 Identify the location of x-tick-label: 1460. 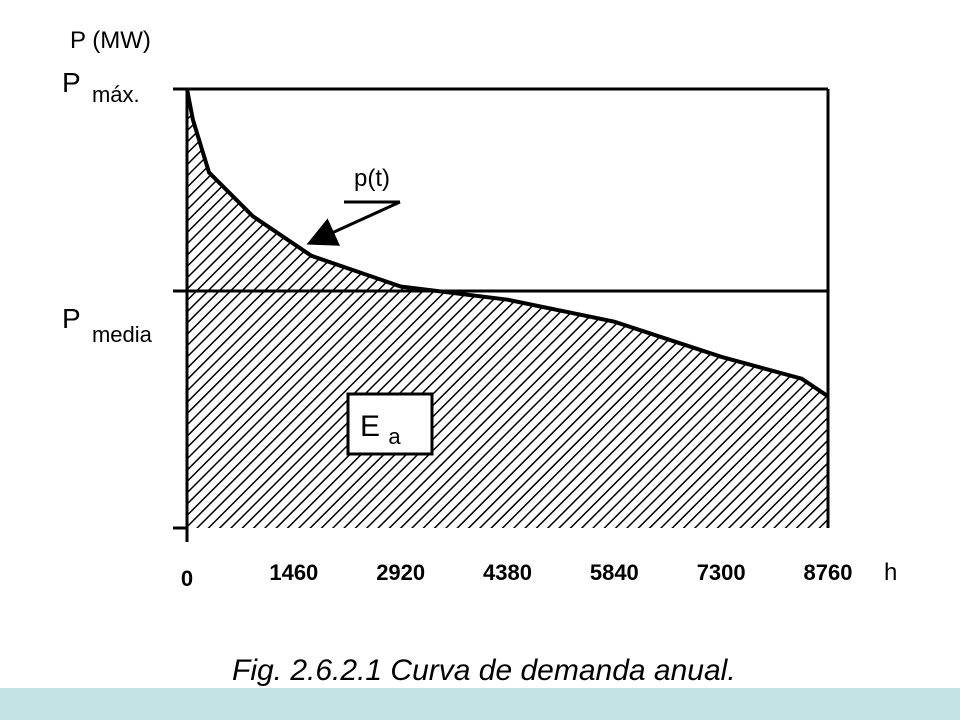
(293, 572).